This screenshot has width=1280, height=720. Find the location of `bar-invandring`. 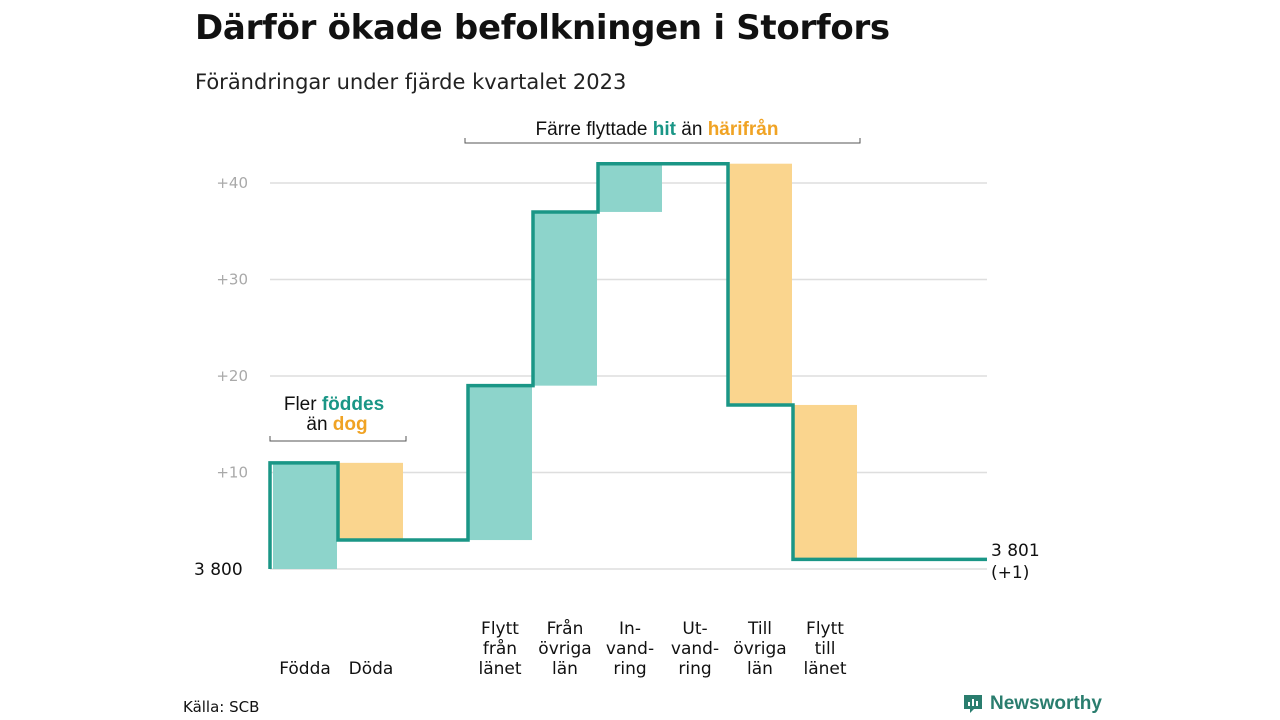

bar-invandring is located at coordinates (630, 187).